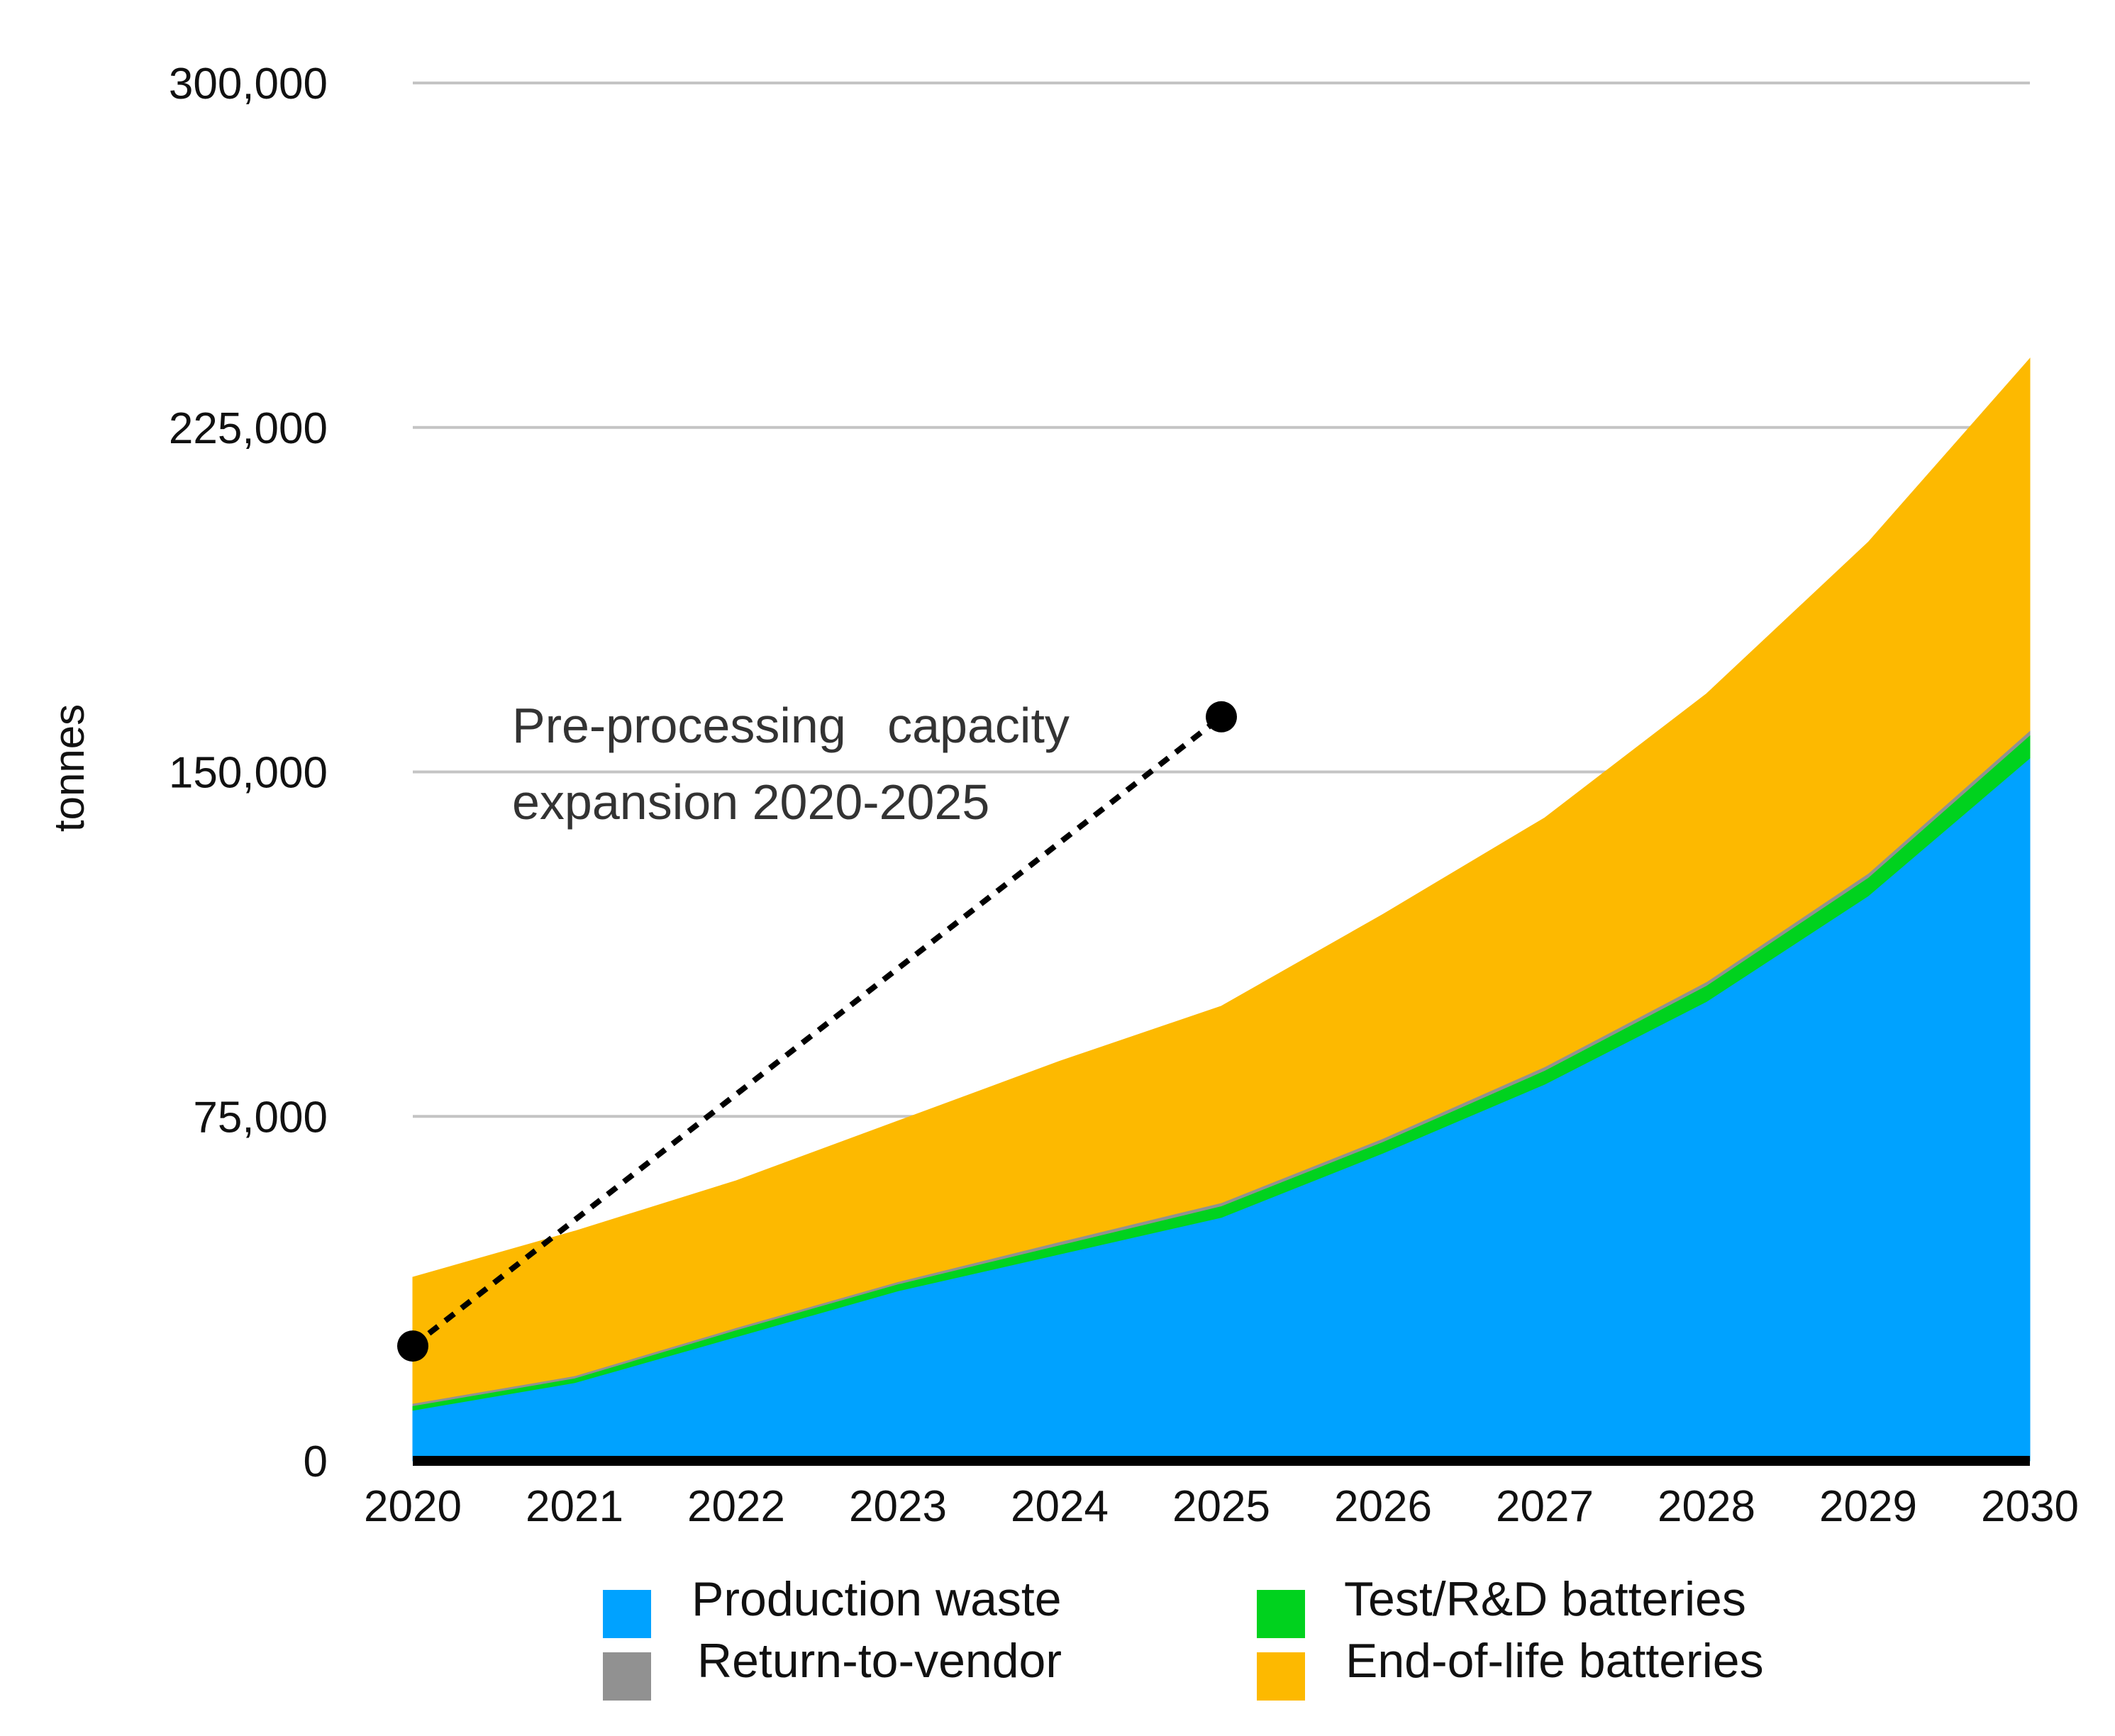 Image resolution: width=2115 pixels, height=1736 pixels. Describe the element at coordinates (316, 1461) in the screenshot. I see `y-tick-label: 0` at that location.